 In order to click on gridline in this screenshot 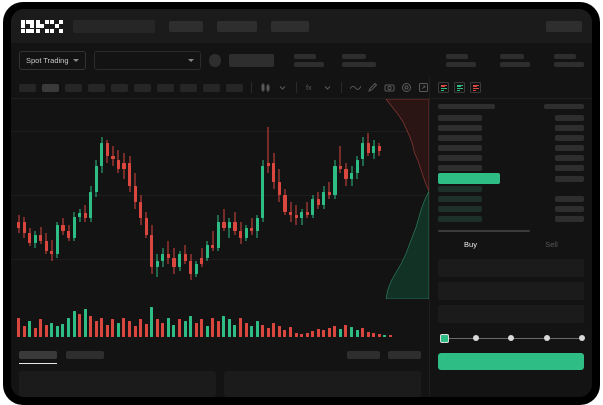, I will do `click(220, 195)`.